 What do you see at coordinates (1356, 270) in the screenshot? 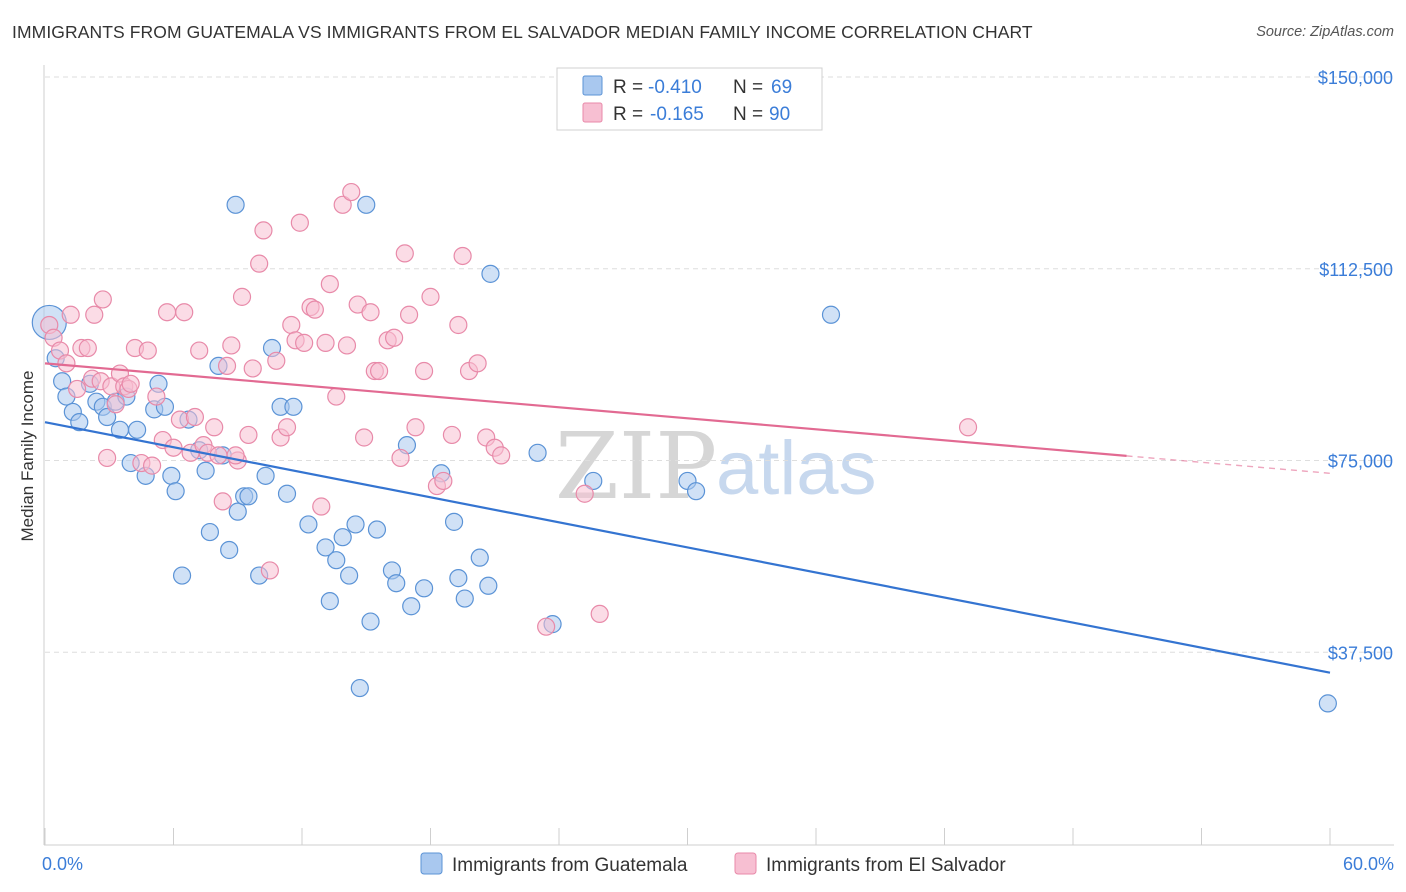
I see `y-tick-label-2: $112,500` at bounding box center [1356, 270].